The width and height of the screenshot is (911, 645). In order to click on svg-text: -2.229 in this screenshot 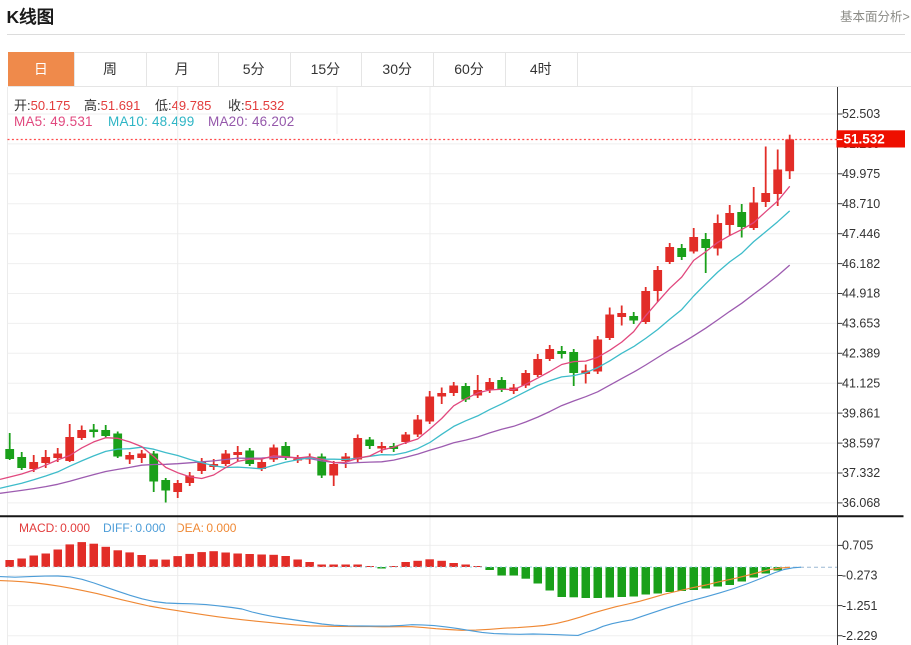, I will do `click(859, 636)`.